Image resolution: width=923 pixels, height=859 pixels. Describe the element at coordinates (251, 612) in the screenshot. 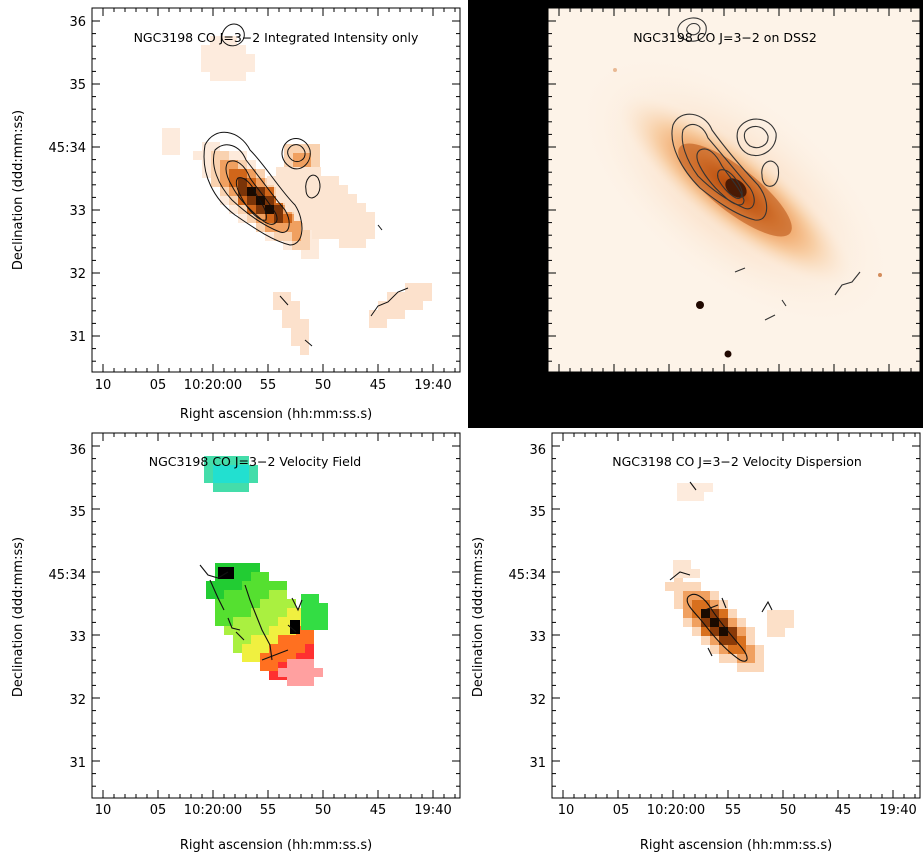

I see `velocity-contours` at that location.